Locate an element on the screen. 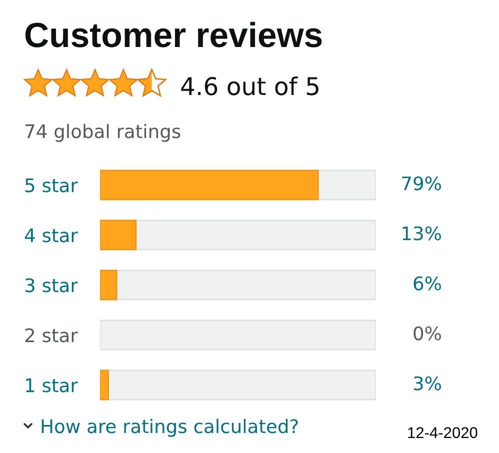  y-tick-label: 4 star is located at coordinates (51, 235).